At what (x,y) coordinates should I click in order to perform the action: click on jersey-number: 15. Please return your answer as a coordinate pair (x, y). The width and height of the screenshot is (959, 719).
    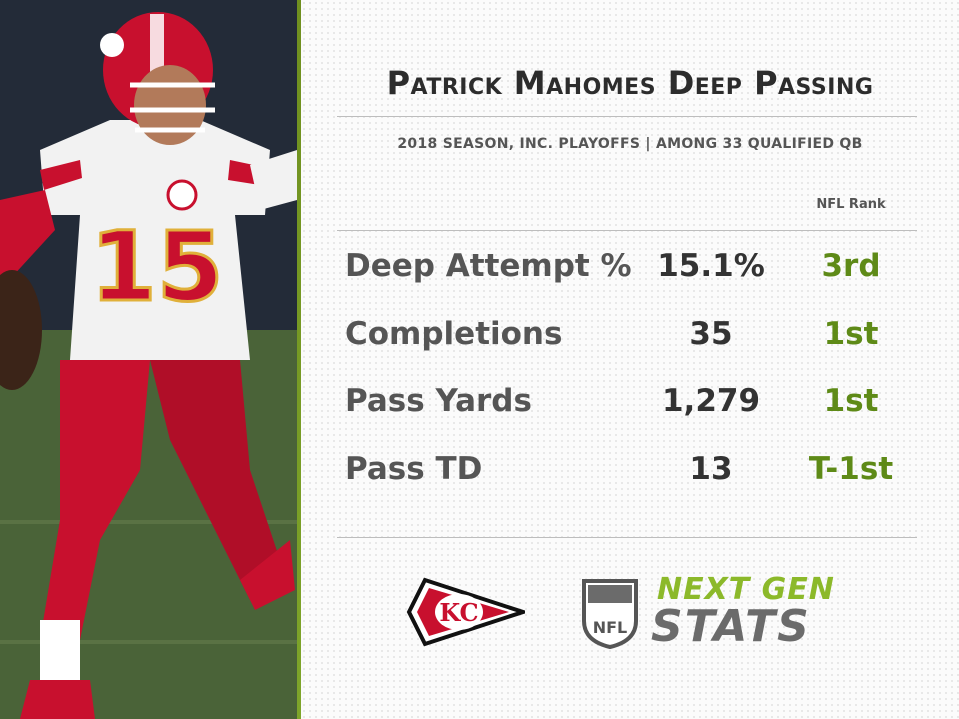
    Looking at the image, I should click on (157, 267).